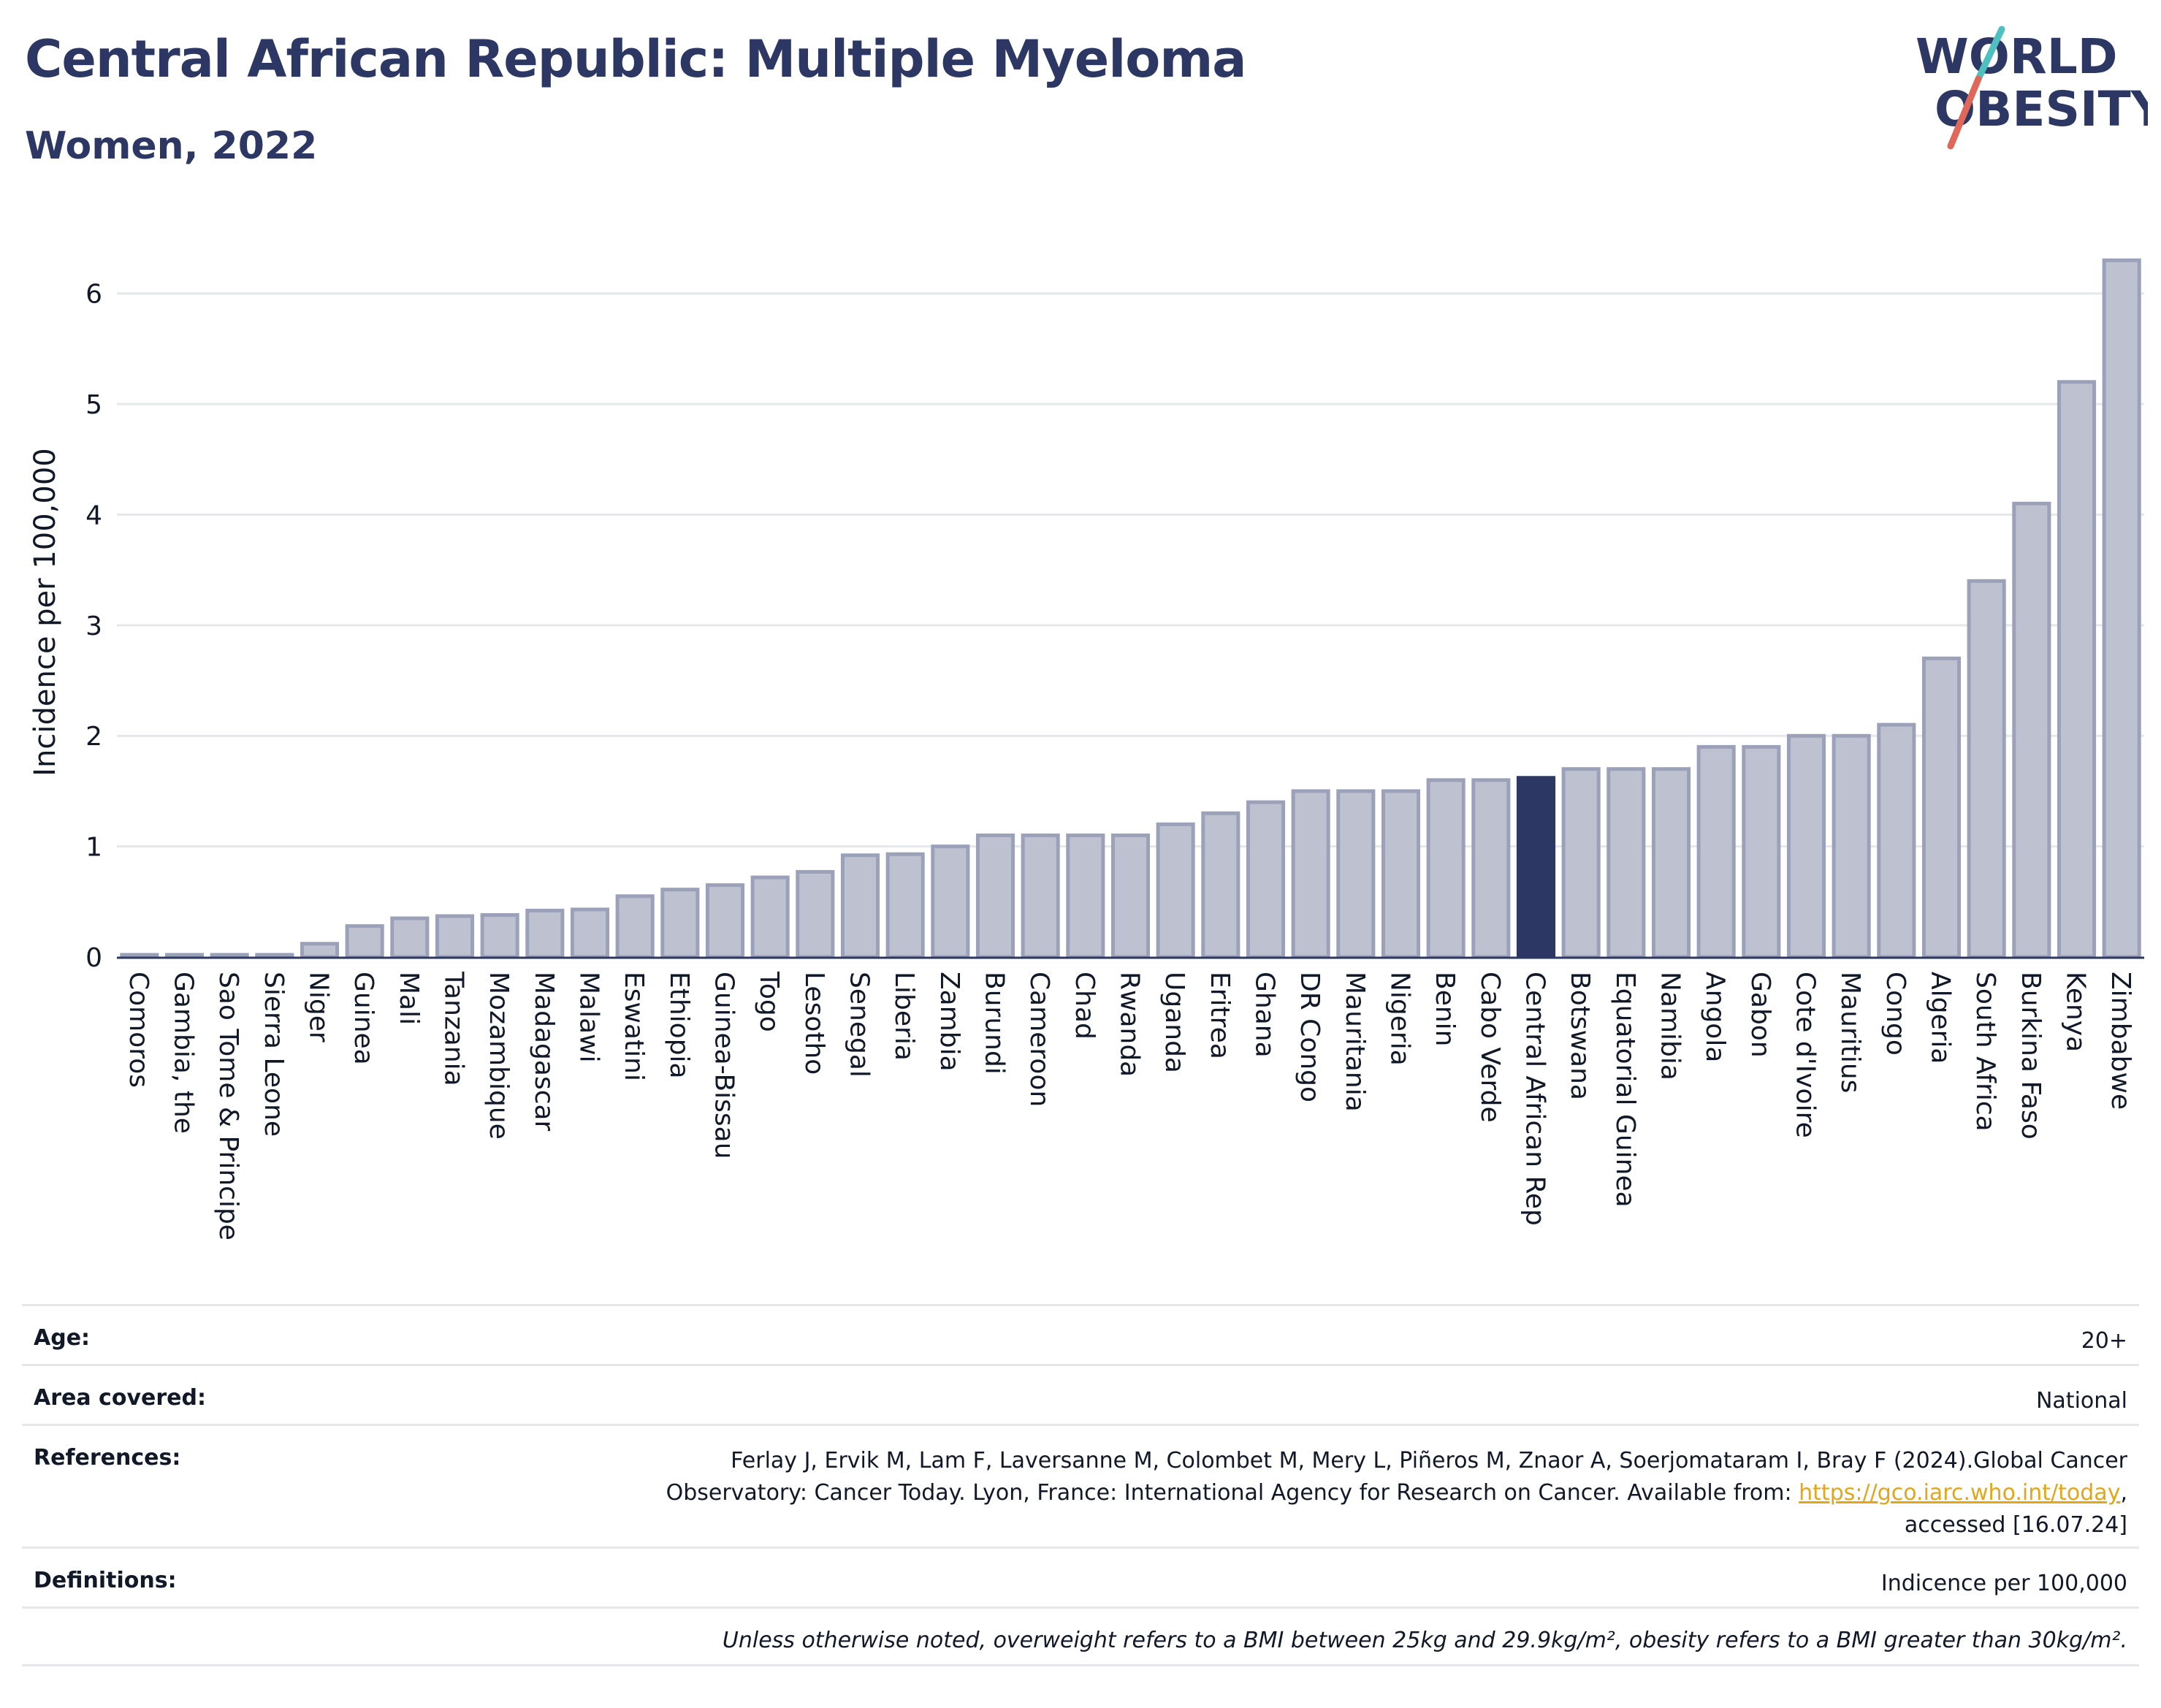  I want to click on x-tick-label: Chad, so click(1084, 1006).